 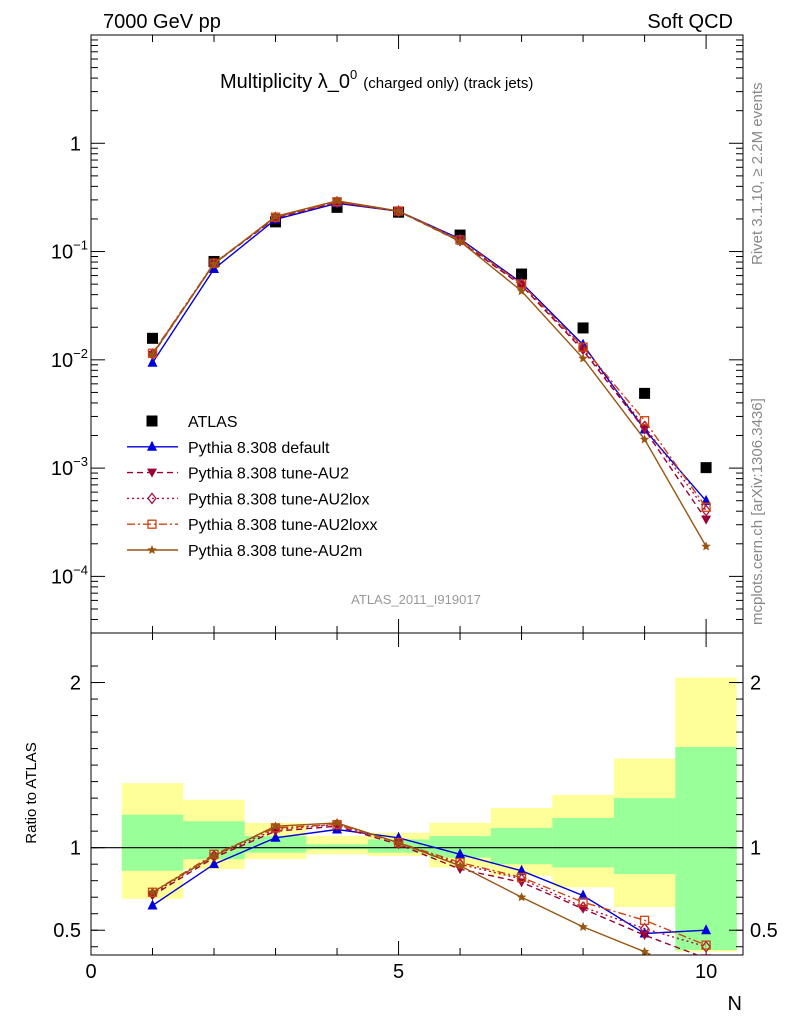 I want to click on x-axis-label: N, so click(x=735, y=1004).